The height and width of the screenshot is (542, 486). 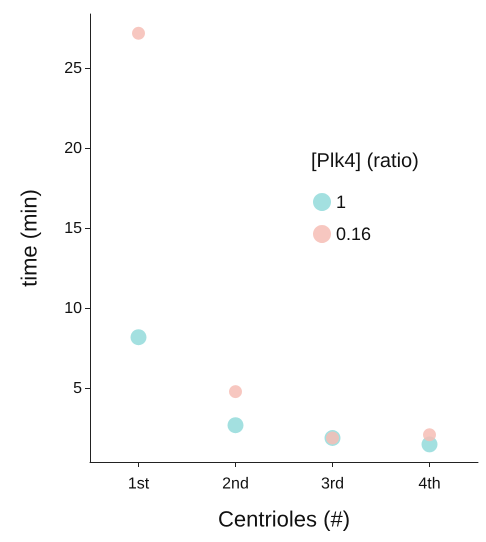 I want to click on y-tick-label: 20, so click(x=73, y=148).